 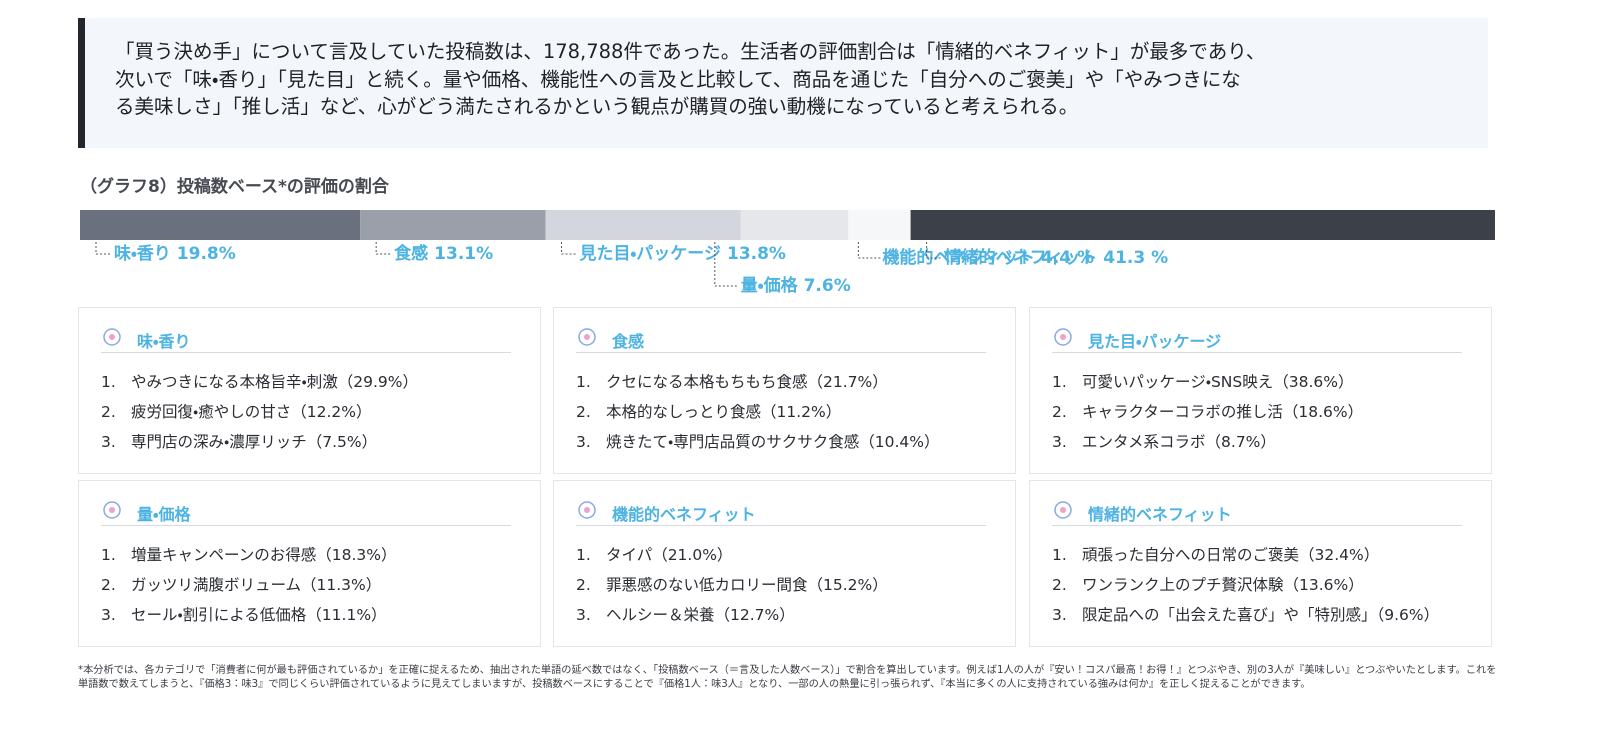 I want to click on item-text: 本格的なしっとり食感（11.2%）, so click(x=724, y=412).